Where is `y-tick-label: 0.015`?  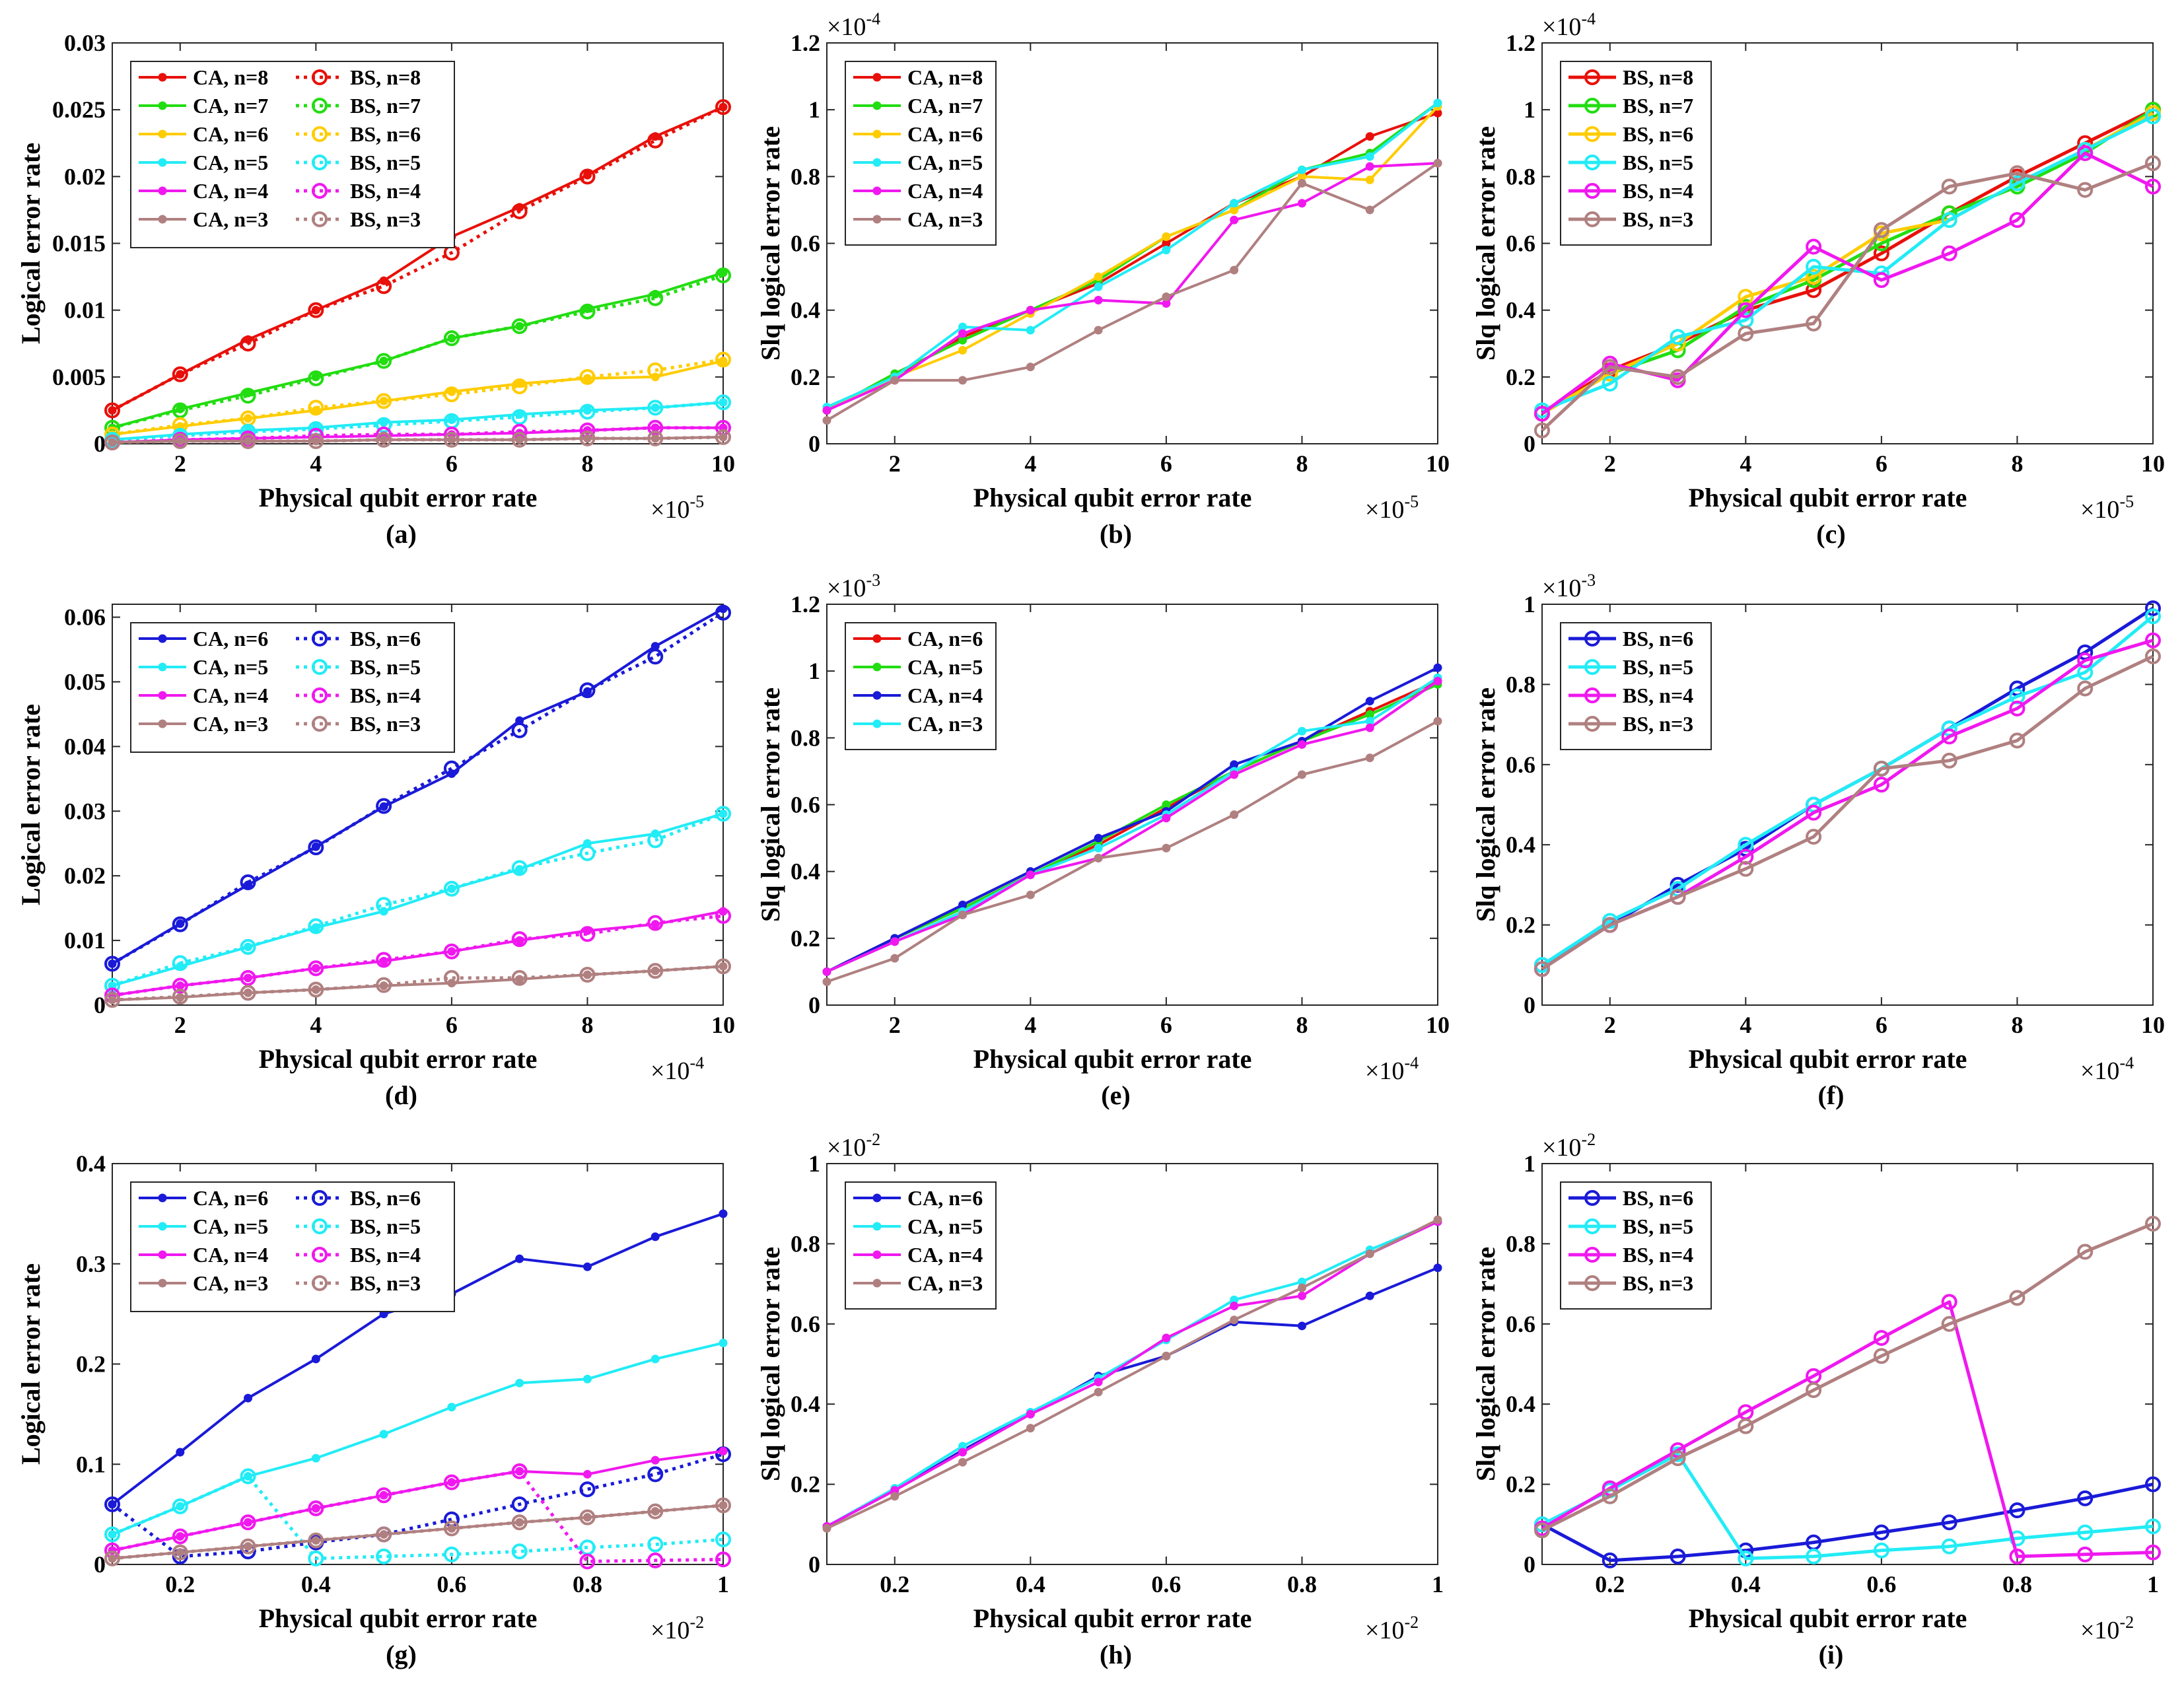
y-tick-label: 0.015 is located at coordinates (79, 243).